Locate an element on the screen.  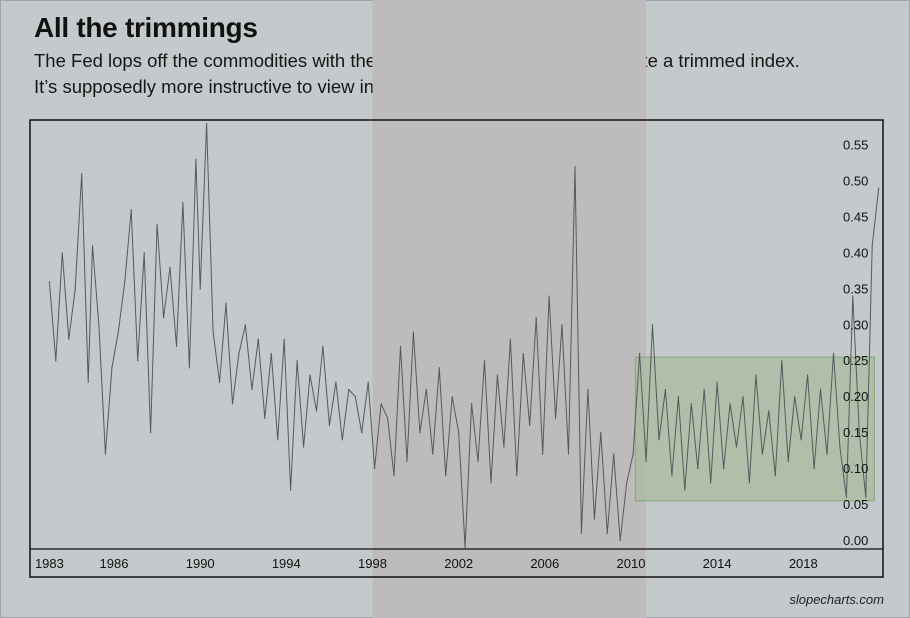
source-credit: slopecharts.com is located at coordinates (836, 599).